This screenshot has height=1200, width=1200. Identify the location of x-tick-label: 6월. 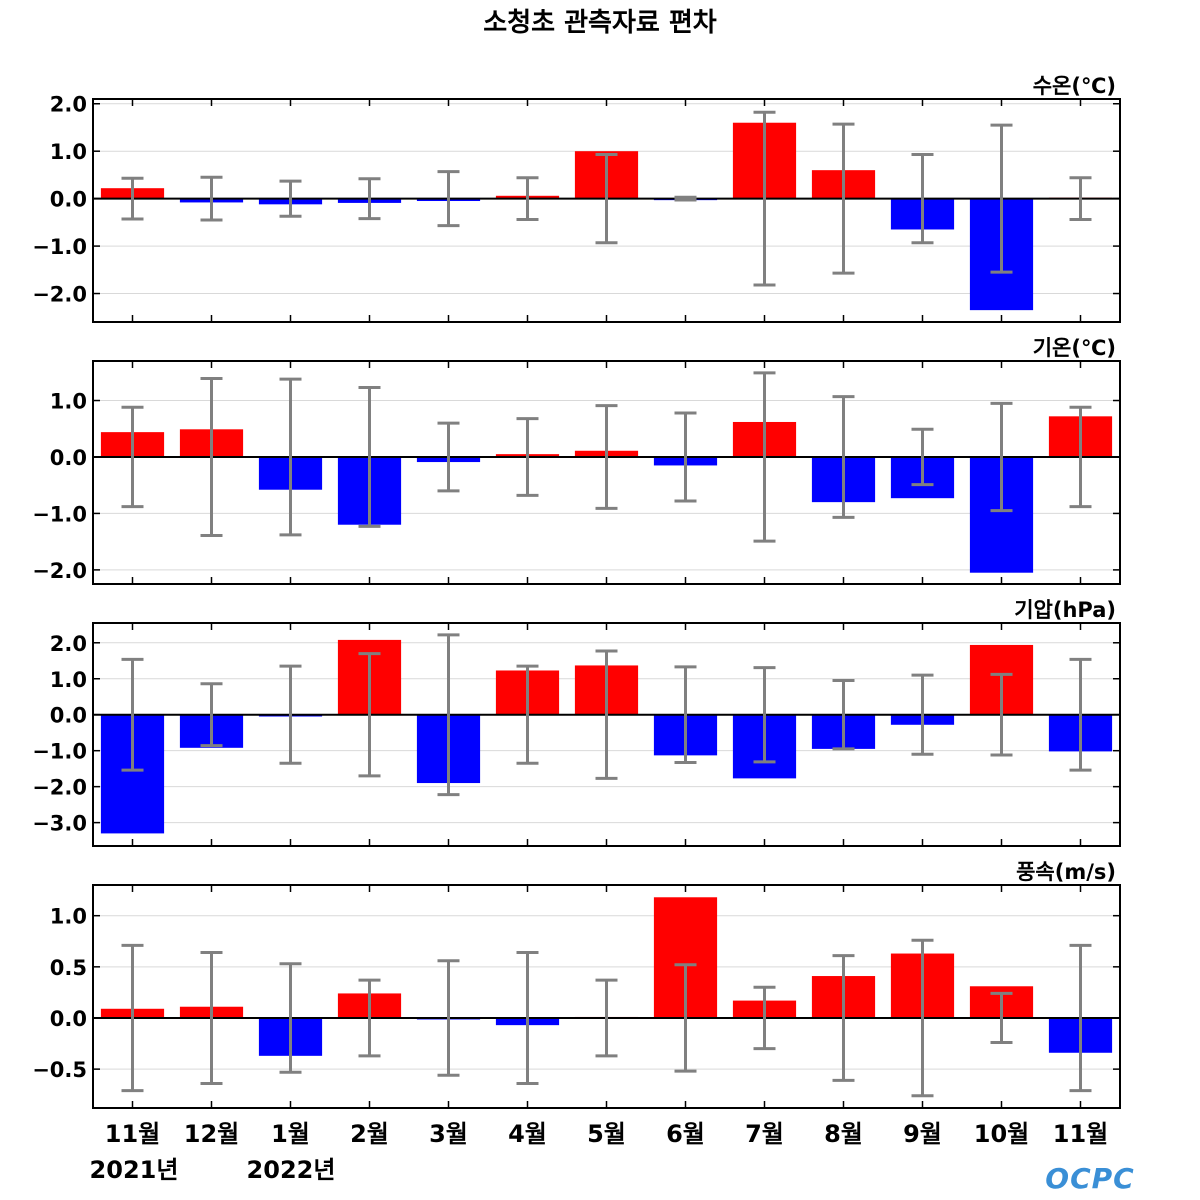
(685, 1134).